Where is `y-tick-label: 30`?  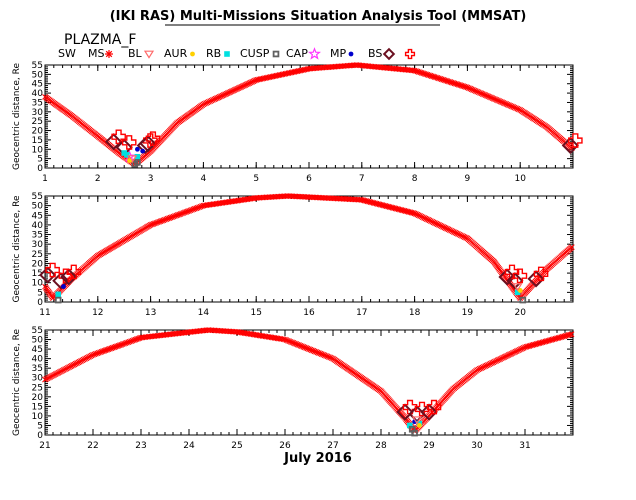 y-tick-label: 30 is located at coordinates (38, 245).